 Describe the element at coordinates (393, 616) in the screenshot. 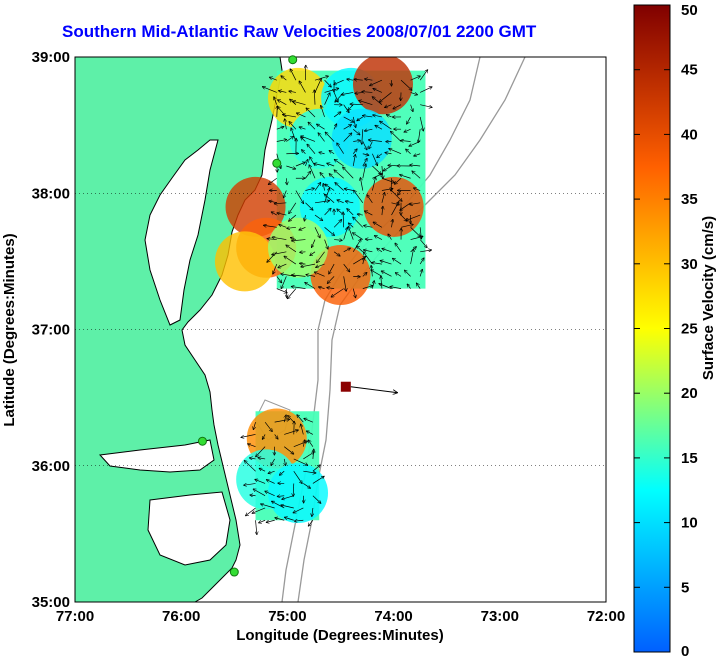

I see `x-tick-label: 74:00` at that location.